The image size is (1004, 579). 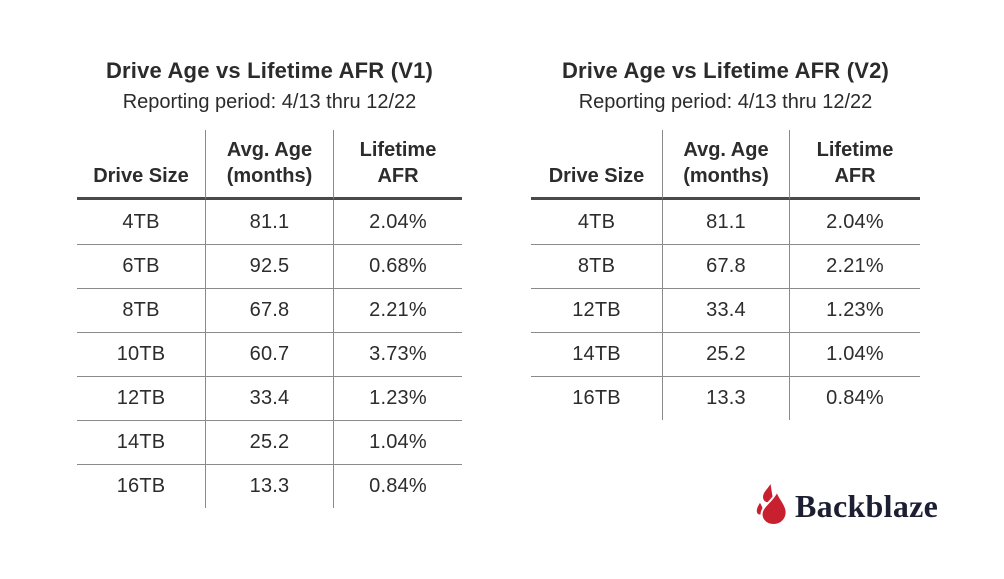 I want to click on cell-lifetime-afr: 3.73%, so click(x=398, y=354).